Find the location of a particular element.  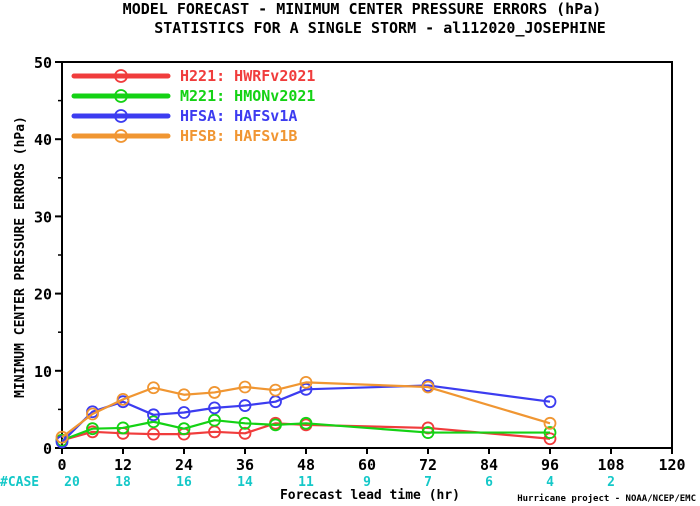

x-tick-label: 72 is located at coordinates (428, 465).